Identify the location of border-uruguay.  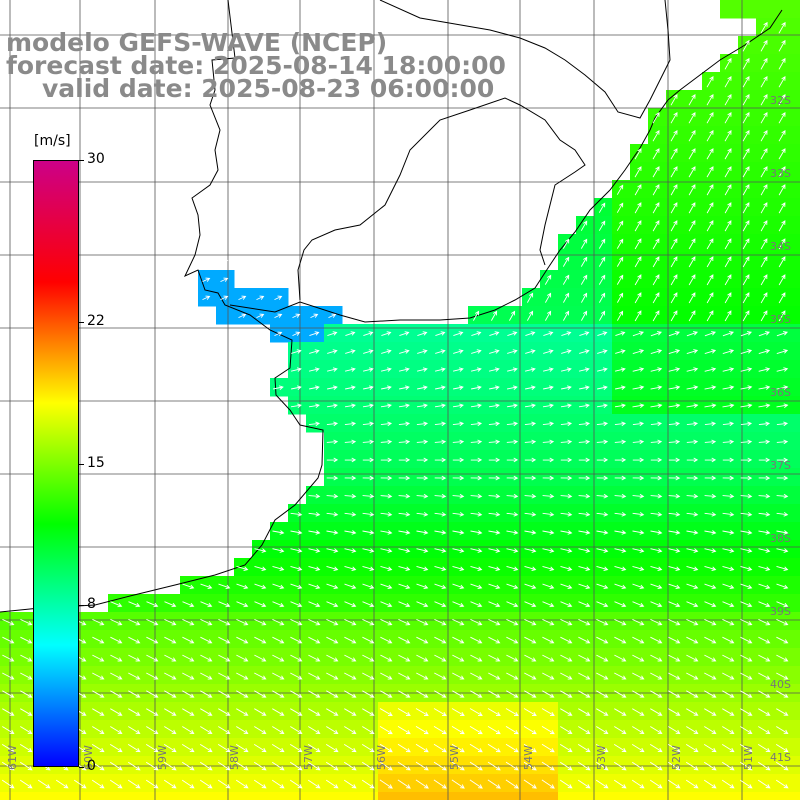
(441, 199).